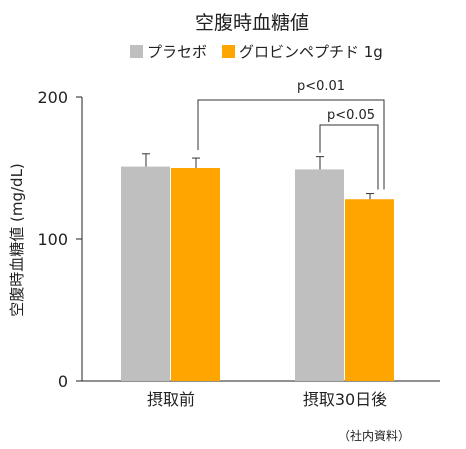 The width and height of the screenshot is (466, 449). I want to click on legend-label-globin-peptide: グロビンペプチド 1g, so click(311, 52).